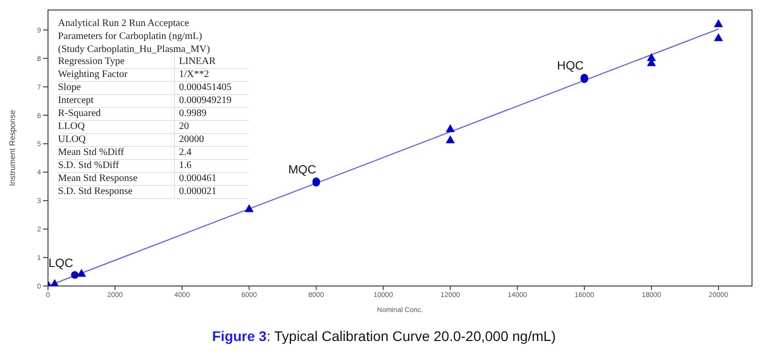 The image size is (768, 359). What do you see at coordinates (12, 147) in the screenshot?
I see `y-axis-title: Instrument Response` at bounding box center [12, 147].